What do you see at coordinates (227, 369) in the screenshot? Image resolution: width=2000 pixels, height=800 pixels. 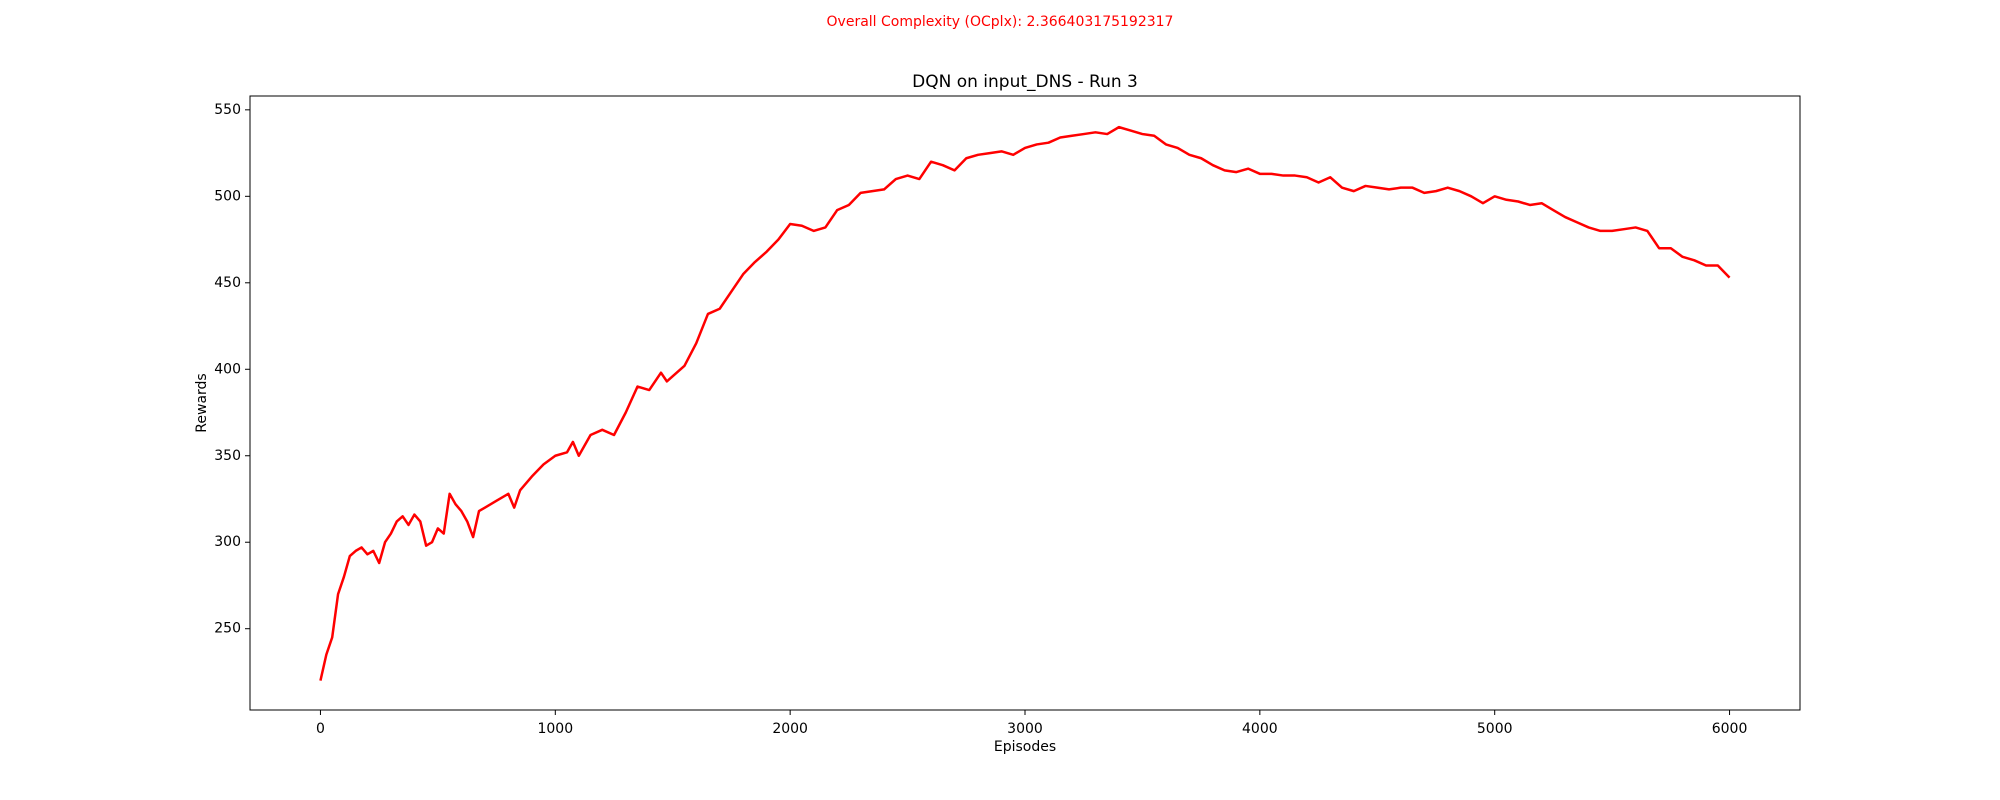 I see `y-tick-label: 400` at bounding box center [227, 369].